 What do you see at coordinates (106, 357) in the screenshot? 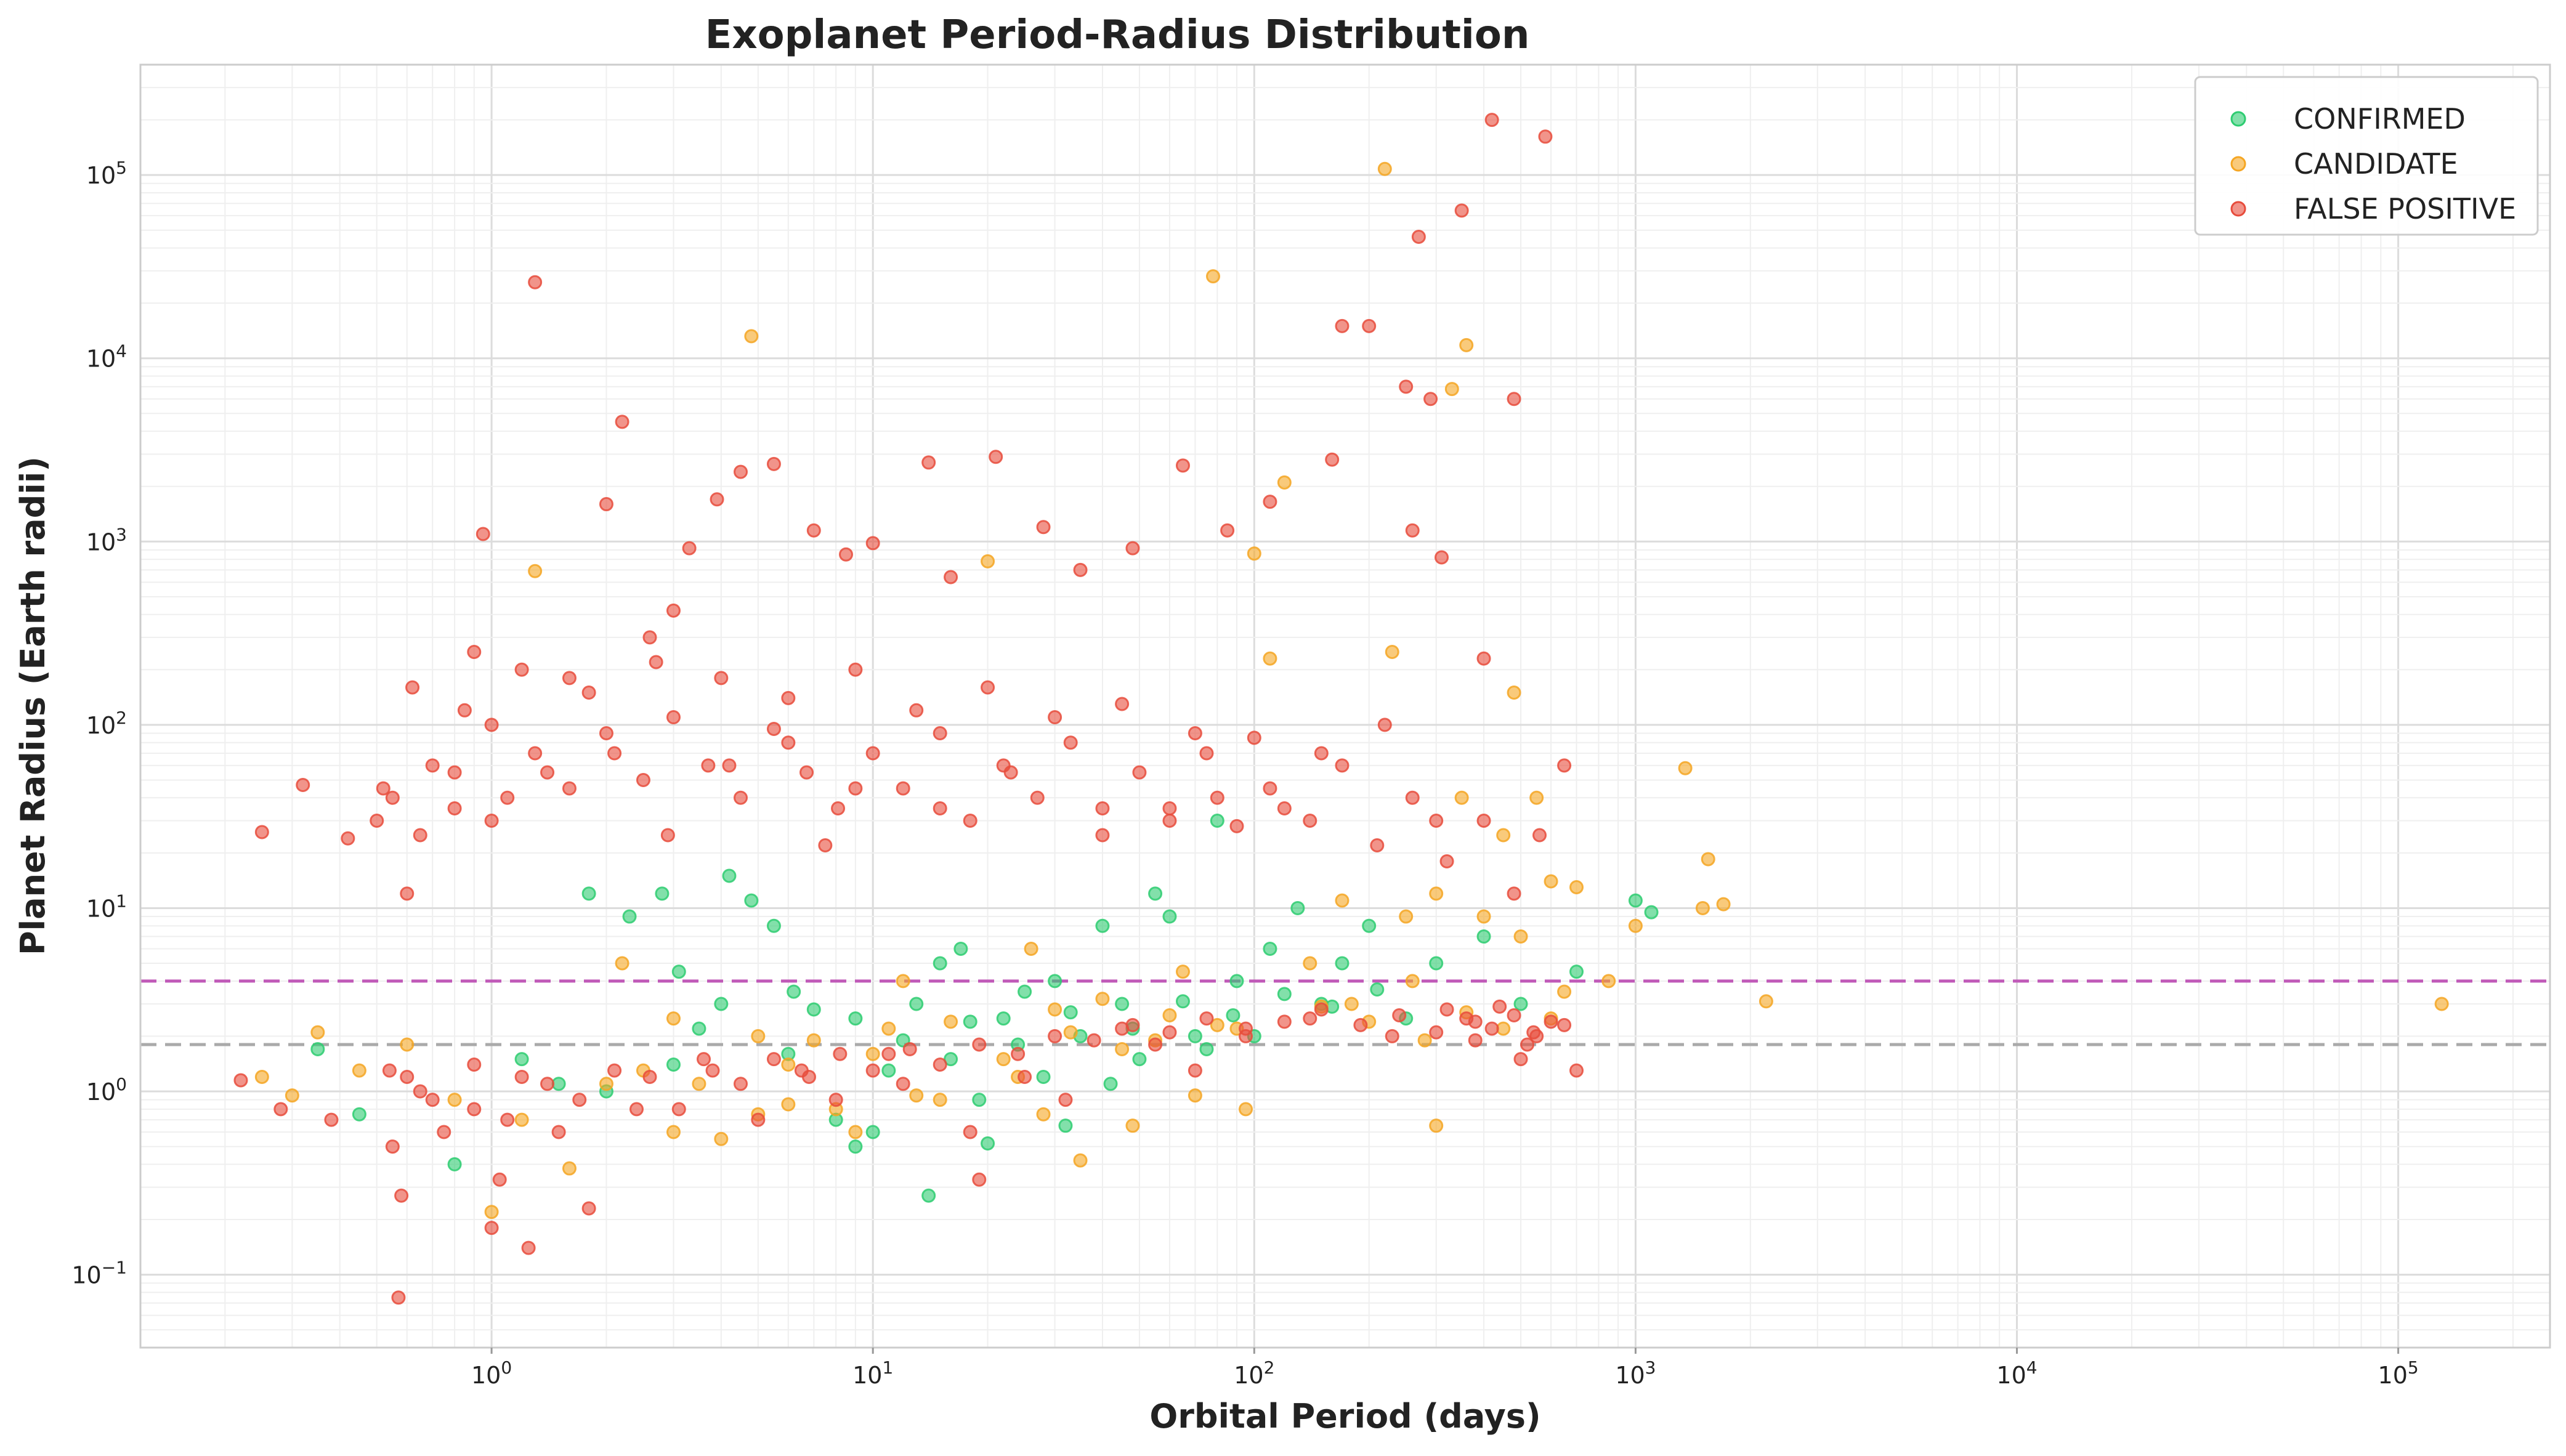
I see `y-tick-label: 10⁴` at bounding box center [106, 357].